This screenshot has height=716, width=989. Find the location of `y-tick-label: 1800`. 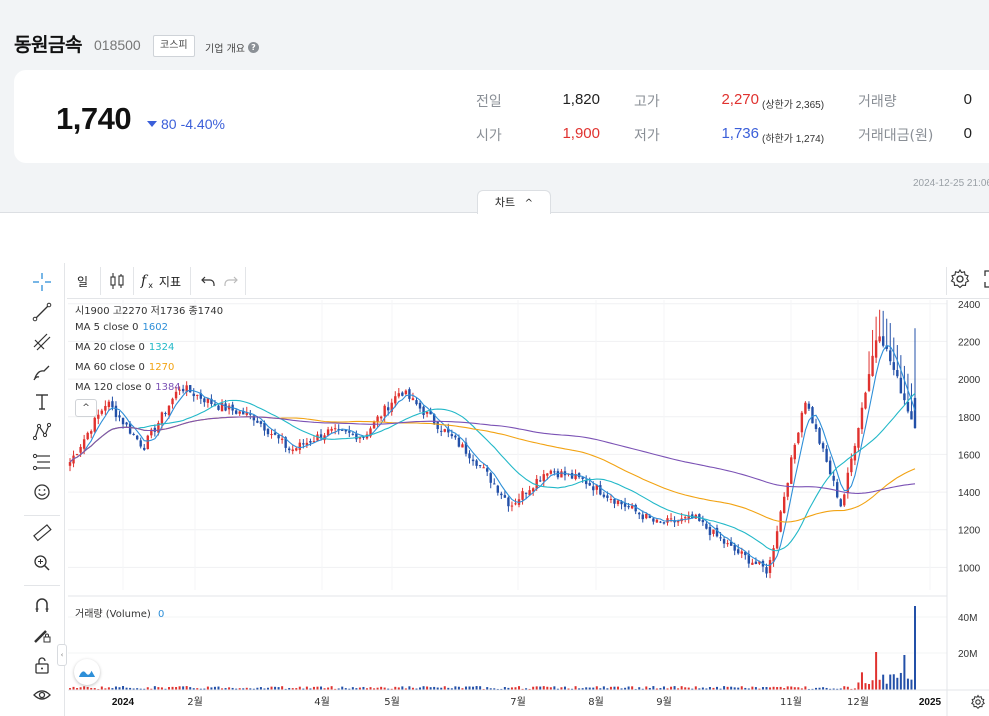

y-tick-label: 1800 is located at coordinates (969, 418).